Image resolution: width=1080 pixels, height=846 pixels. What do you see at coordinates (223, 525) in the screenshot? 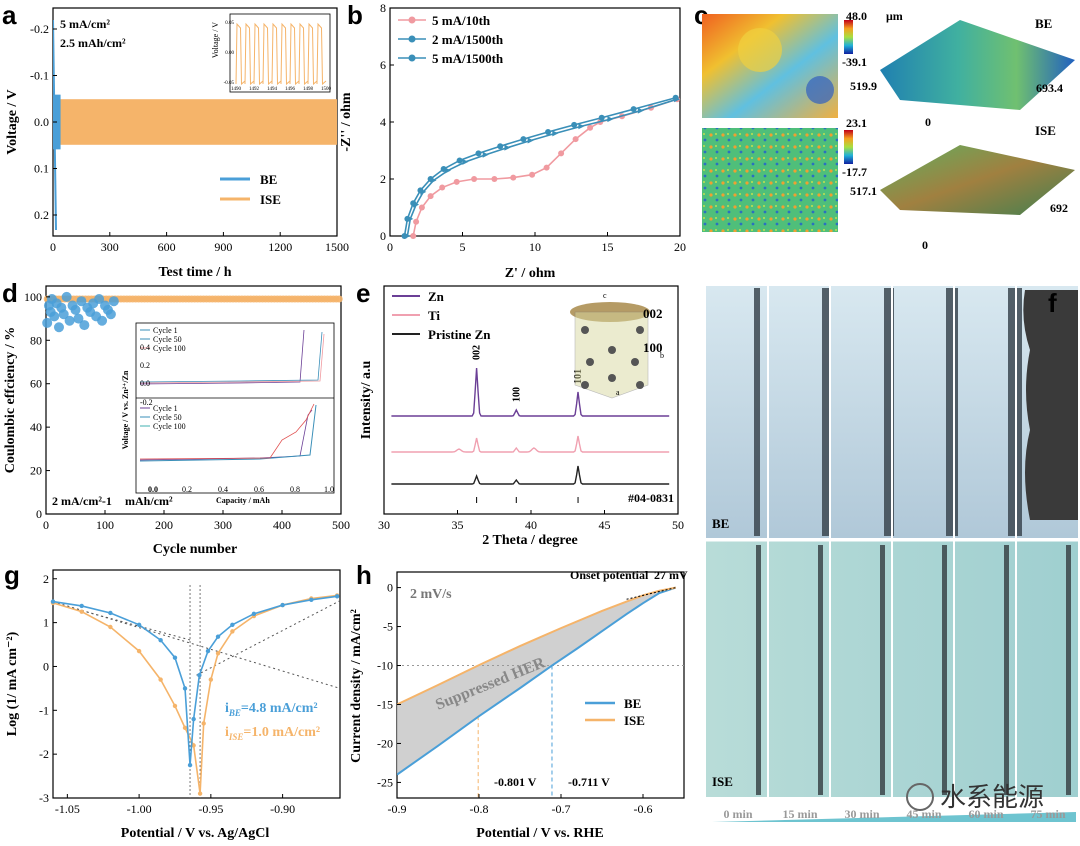
I see `xtick-d: 300` at bounding box center [223, 525].